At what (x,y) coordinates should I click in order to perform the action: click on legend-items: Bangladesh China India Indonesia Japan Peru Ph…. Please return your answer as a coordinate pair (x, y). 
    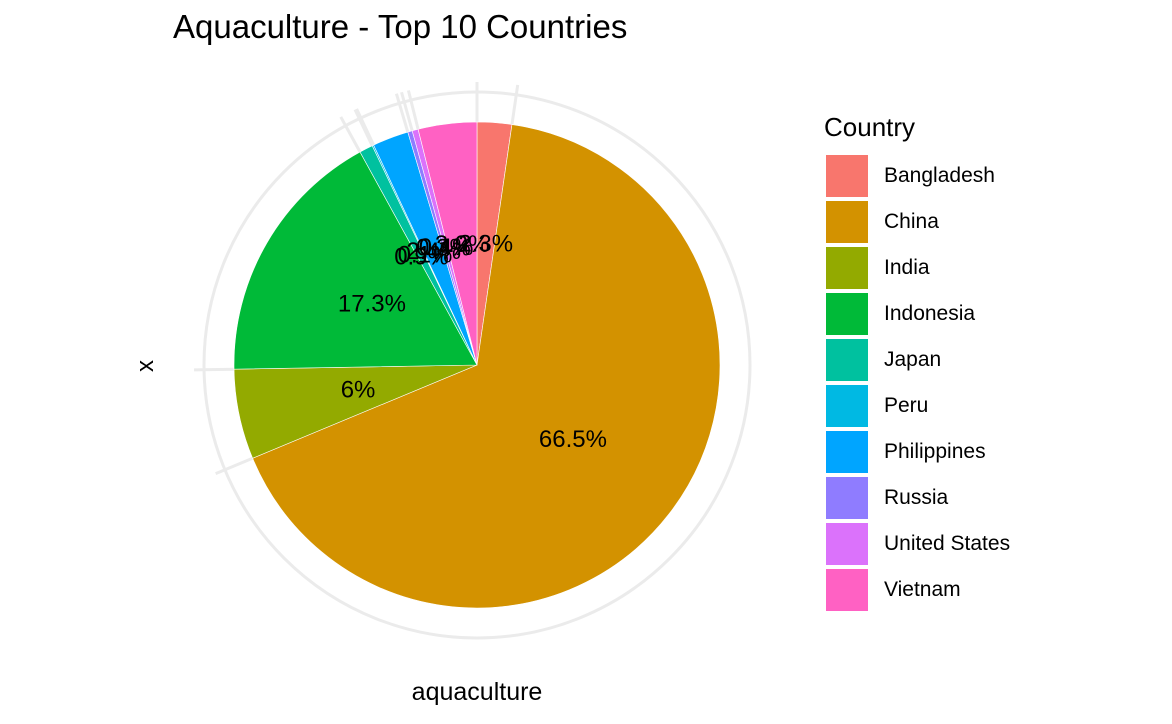
    Looking at the image, I should click on (917, 383).